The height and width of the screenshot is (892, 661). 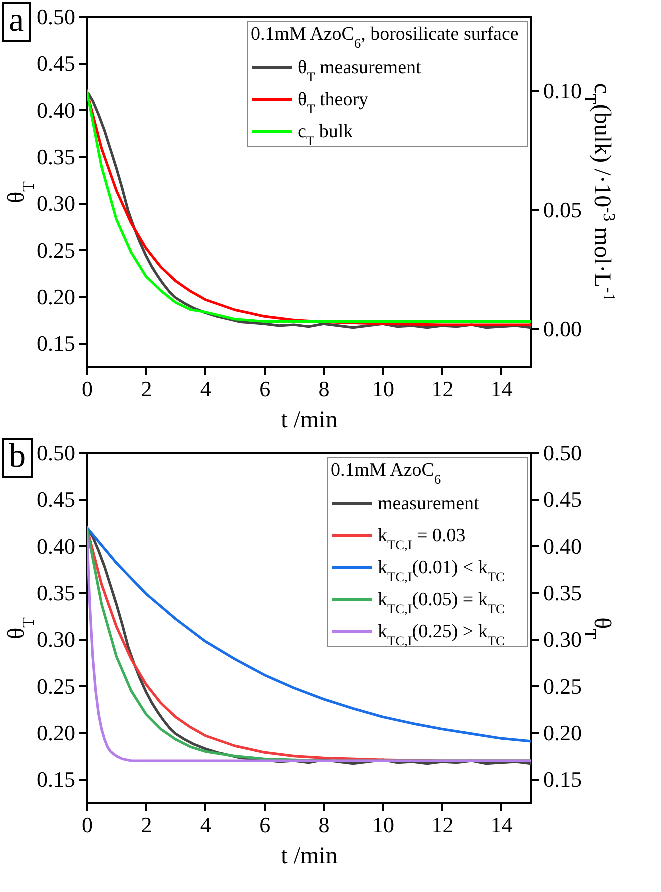 What do you see at coordinates (385, 37) in the screenshot?
I see `legend-title: 0.1mM AzoC$_{6}$, borosilicate surface` at bounding box center [385, 37].